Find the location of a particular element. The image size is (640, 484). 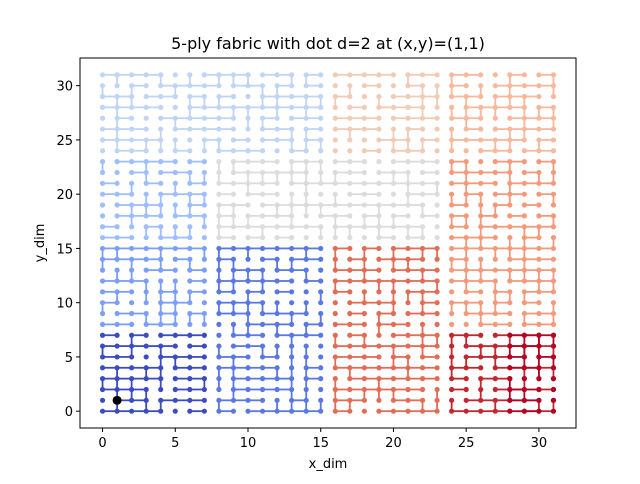

y-axis-label: y_dim is located at coordinates (40, 243).